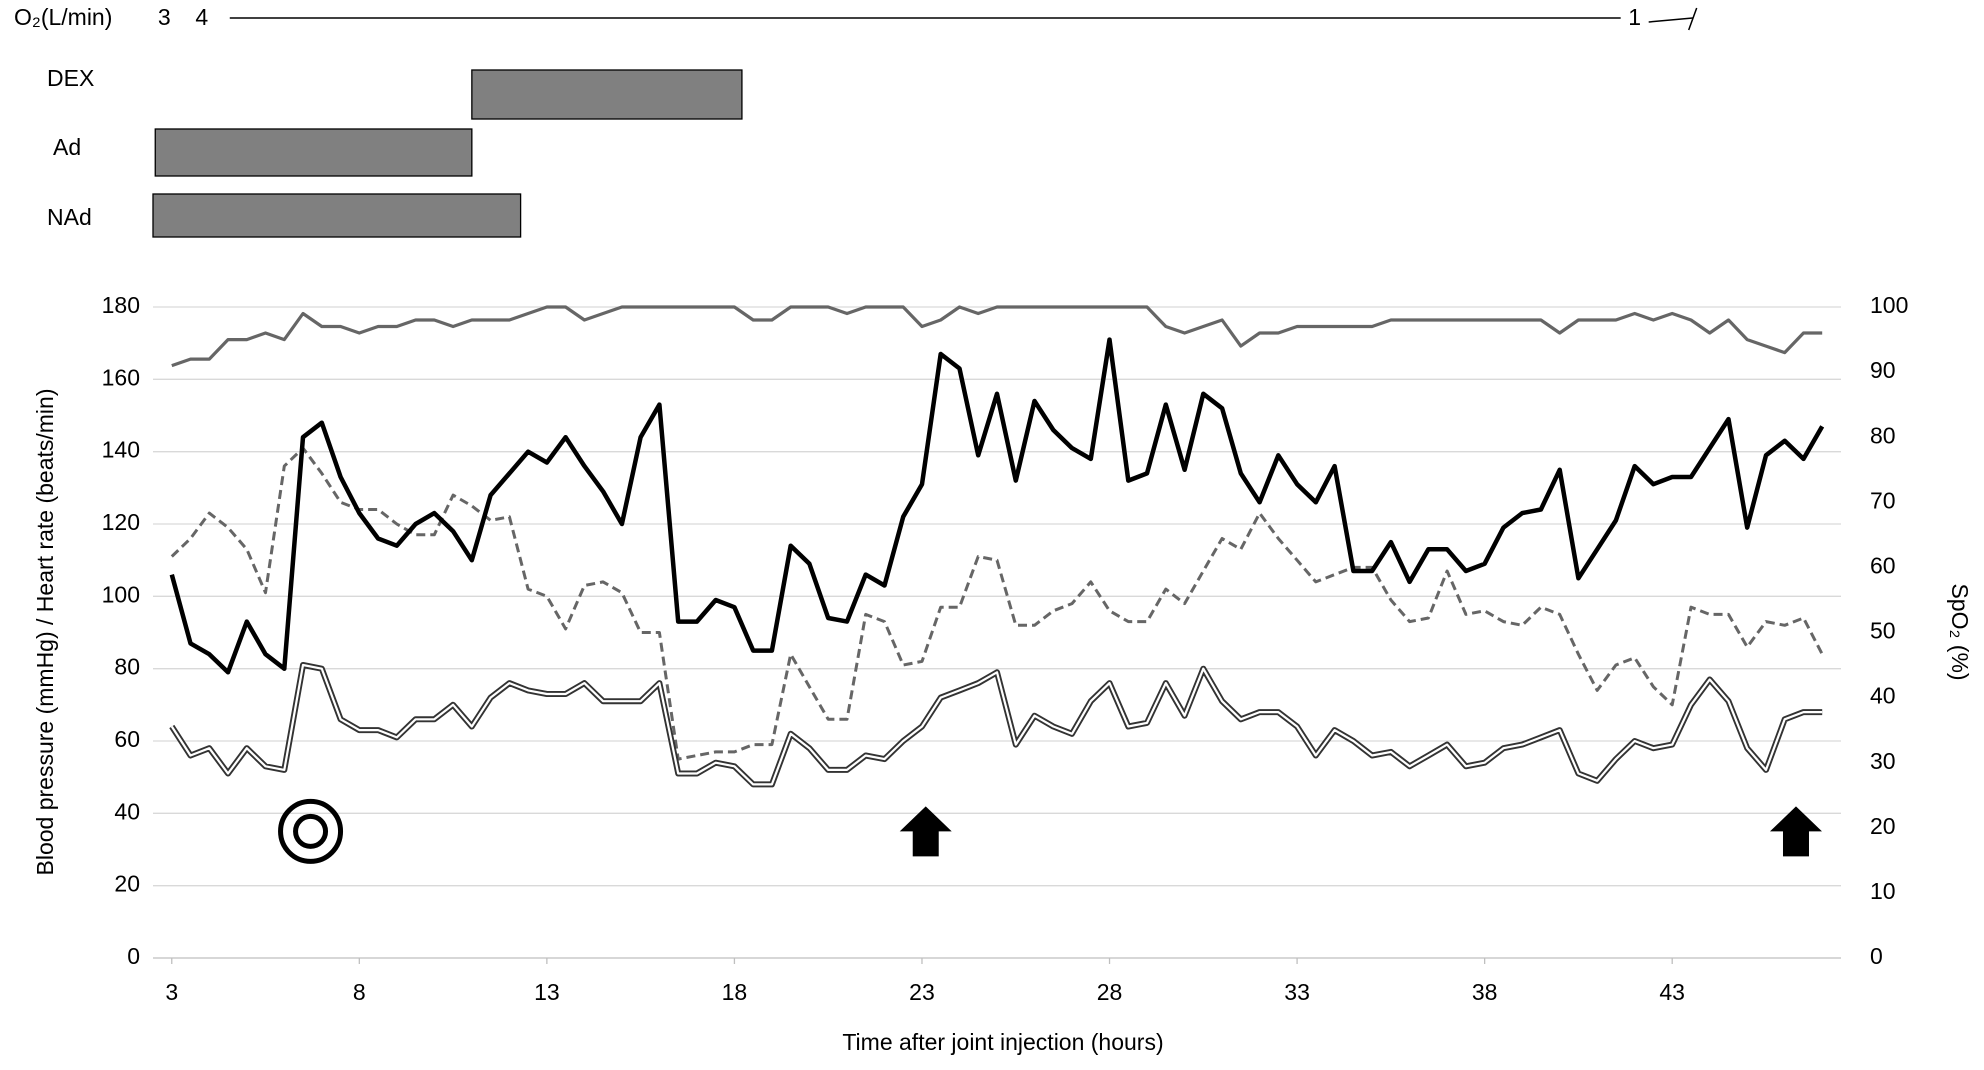 This screenshot has height=1070, width=1984. Describe the element at coordinates (1883, 631) in the screenshot. I see `y2-tick-label: 50` at that location.